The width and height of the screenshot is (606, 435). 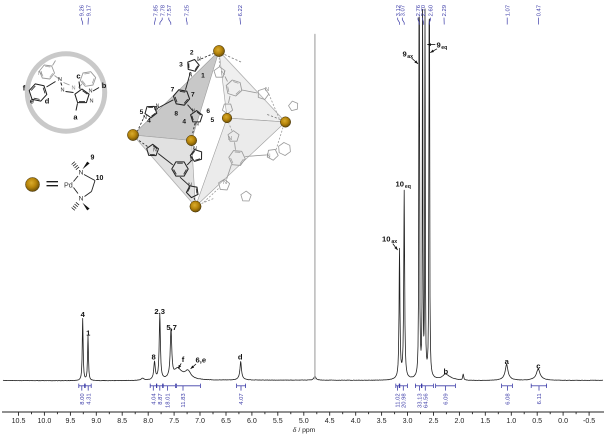 What do you see at coordinates (408, 421) in the screenshot?
I see `svg-text: 3.0` at bounding box center [408, 421].